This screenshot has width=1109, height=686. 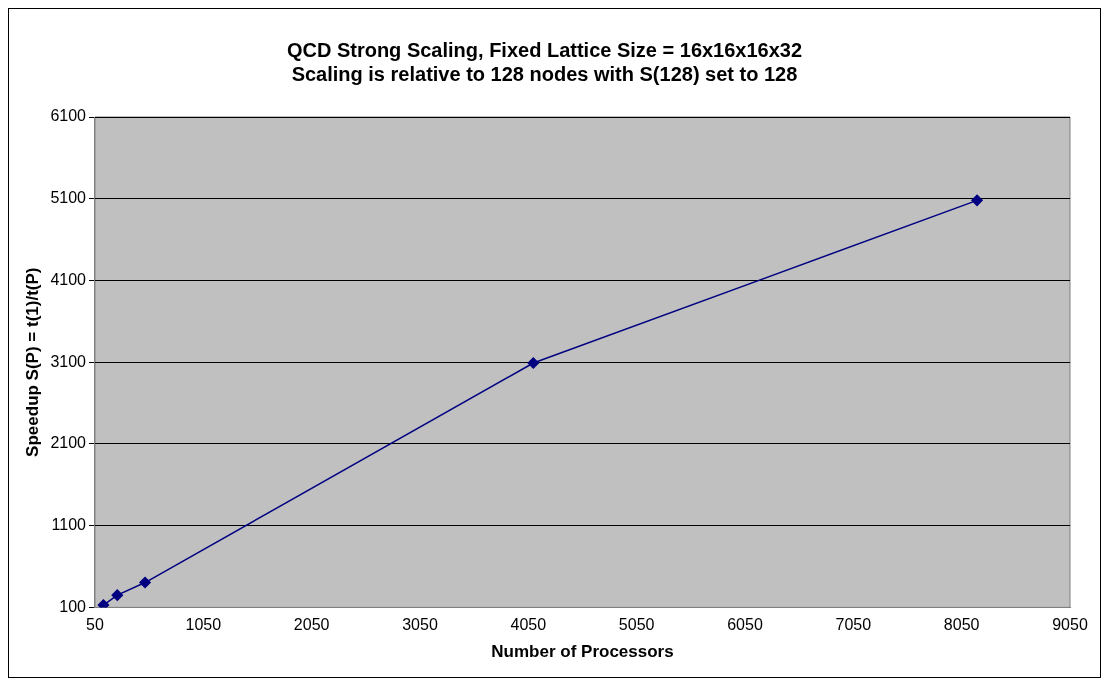 I want to click on y-tick-label: 3100, so click(x=68, y=361).